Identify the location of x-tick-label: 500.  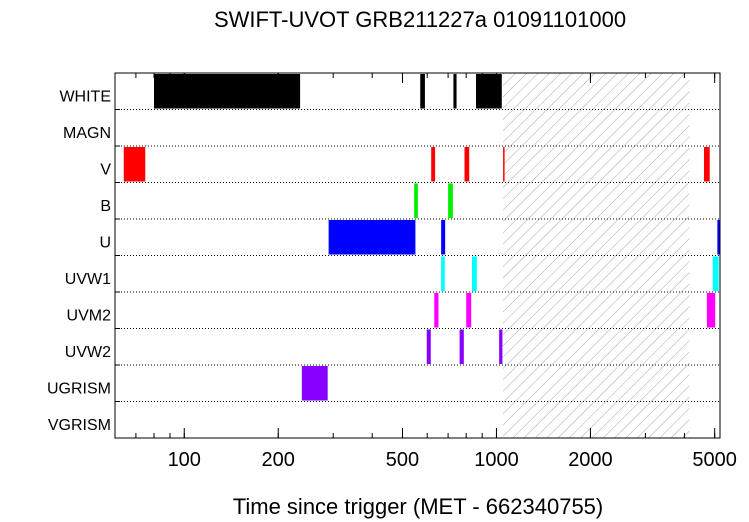
(402, 460).